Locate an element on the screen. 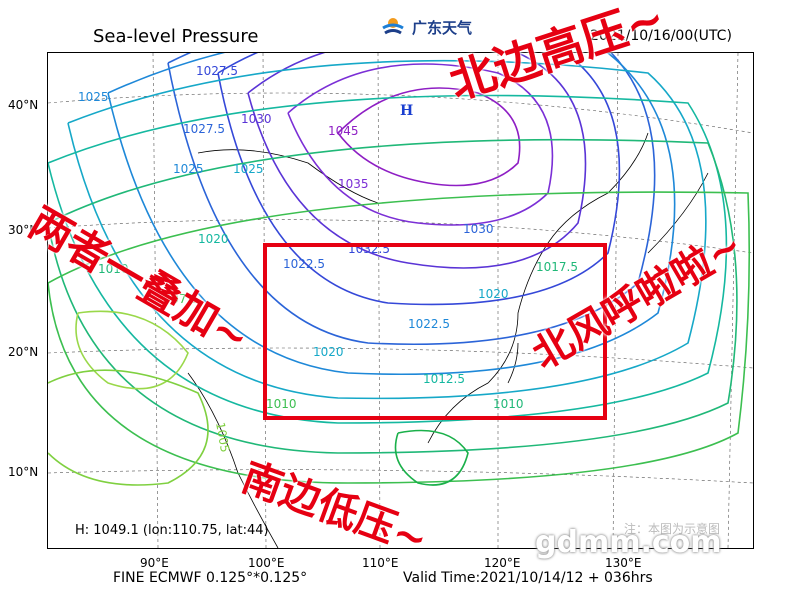 The height and width of the screenshot is (600, 800). lat-label: 30°N is located at coordinates (23, 230).